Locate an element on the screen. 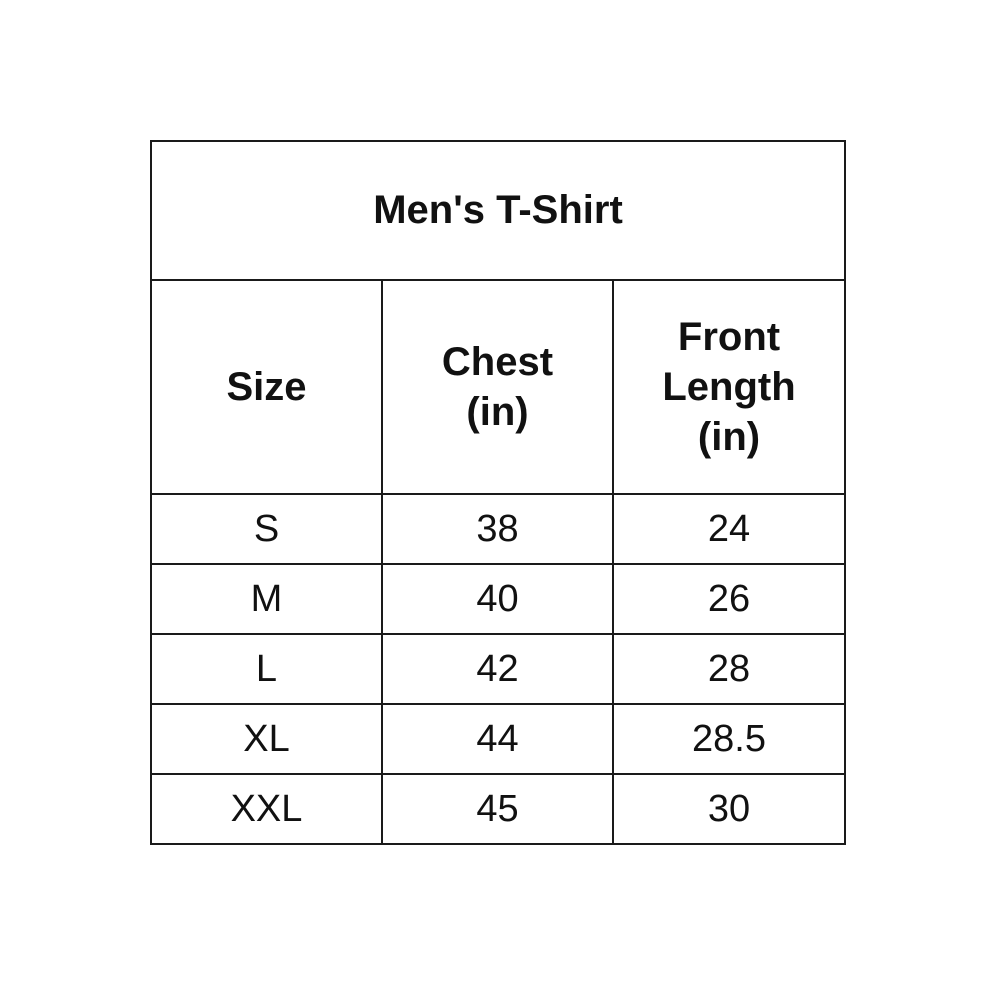 The height and width of the screenshot is (1000, 1000). cell-size: XXL is located at coordinates (266, 809).